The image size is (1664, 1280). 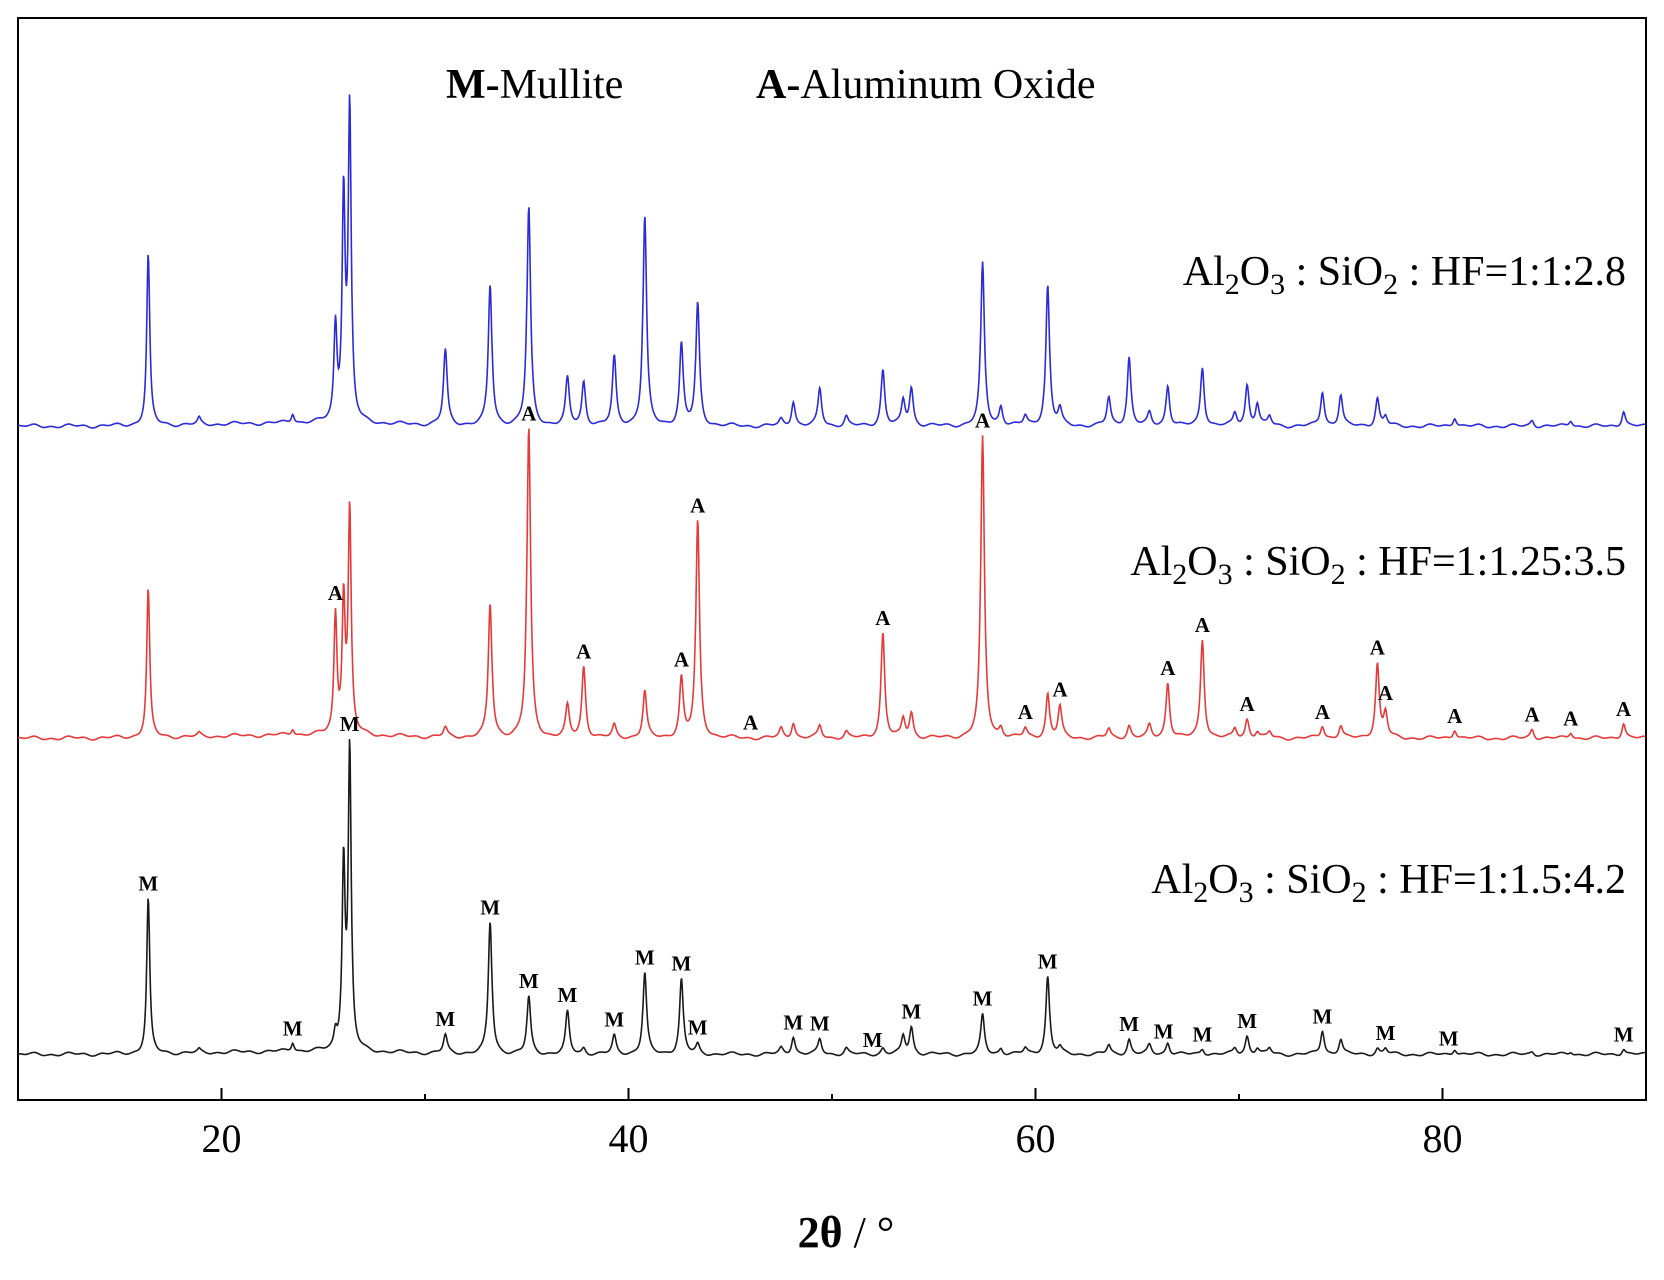 What do you see at coordinates (1496, 880) in the screenshot?
I see `series-label-part: : HF=1:1.5:4.2` at bounding box center [1496, 880].